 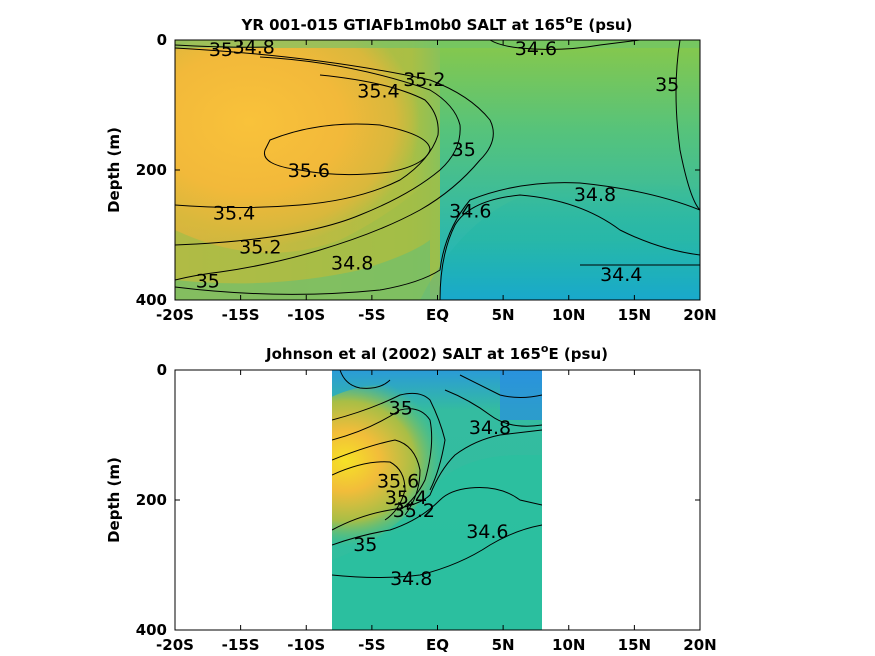 I want to click on top-y-axis-label: Depth (m), so click(x=114, y=170).